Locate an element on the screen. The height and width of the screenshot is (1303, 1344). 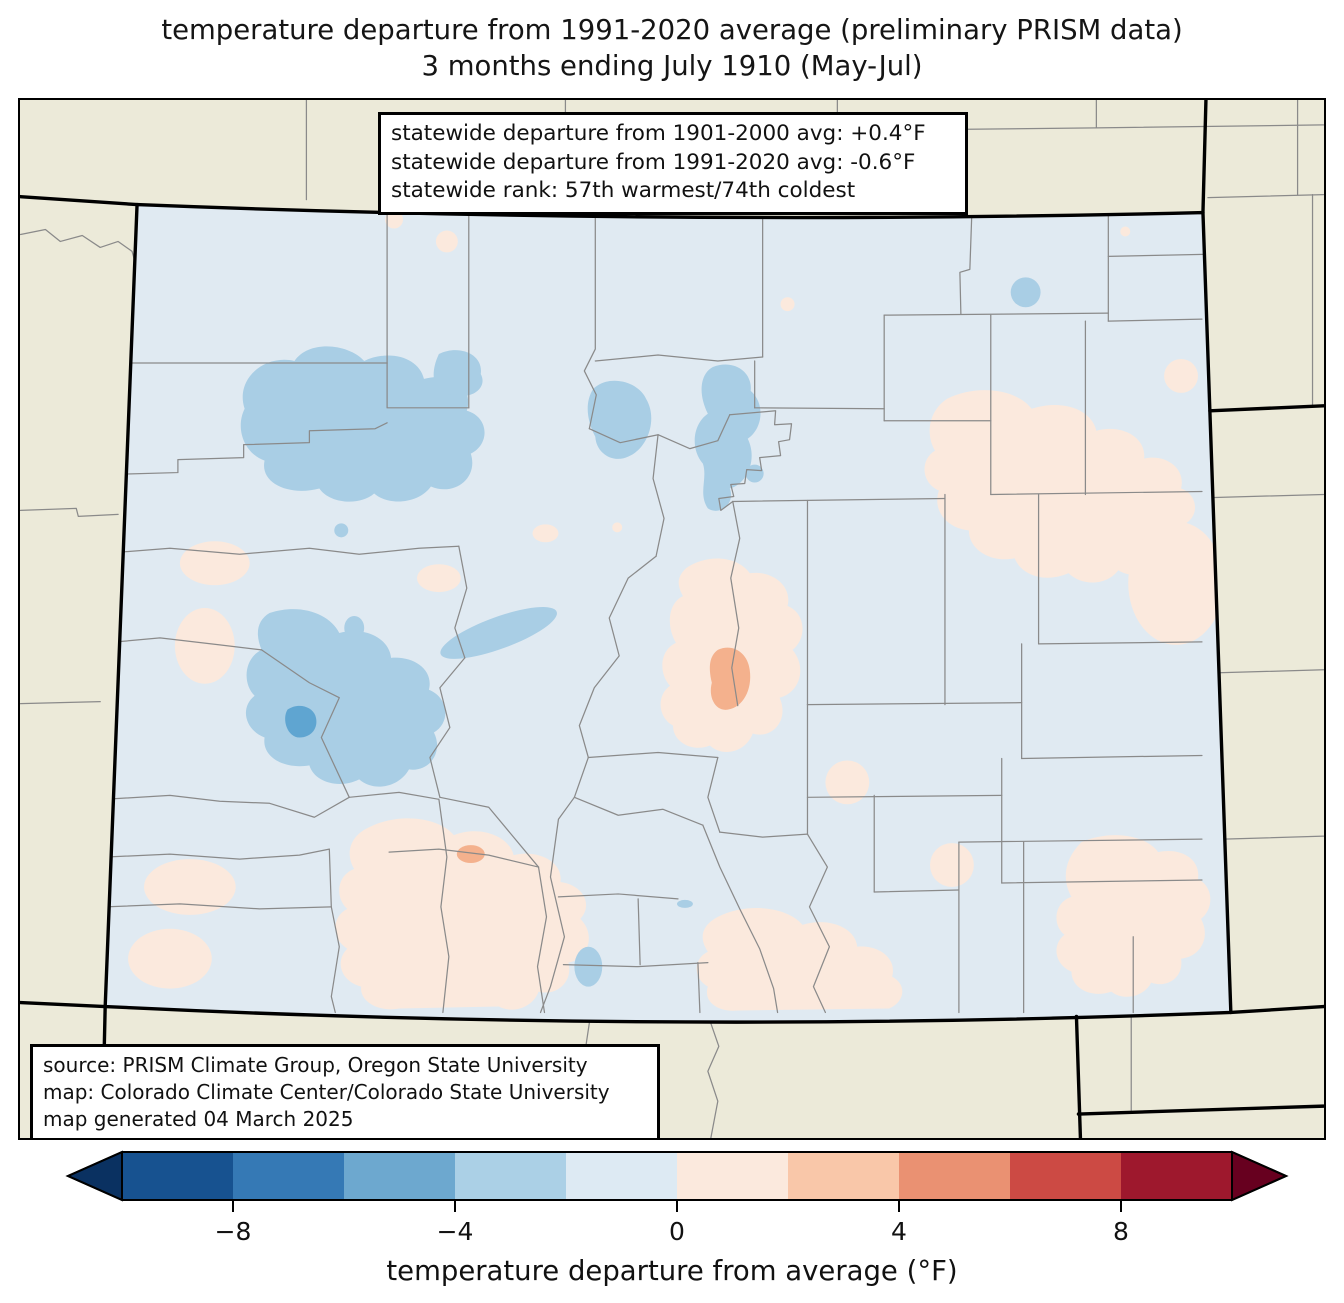
colorbar-extend-low-arrow is located at coordinates (94, 1176).